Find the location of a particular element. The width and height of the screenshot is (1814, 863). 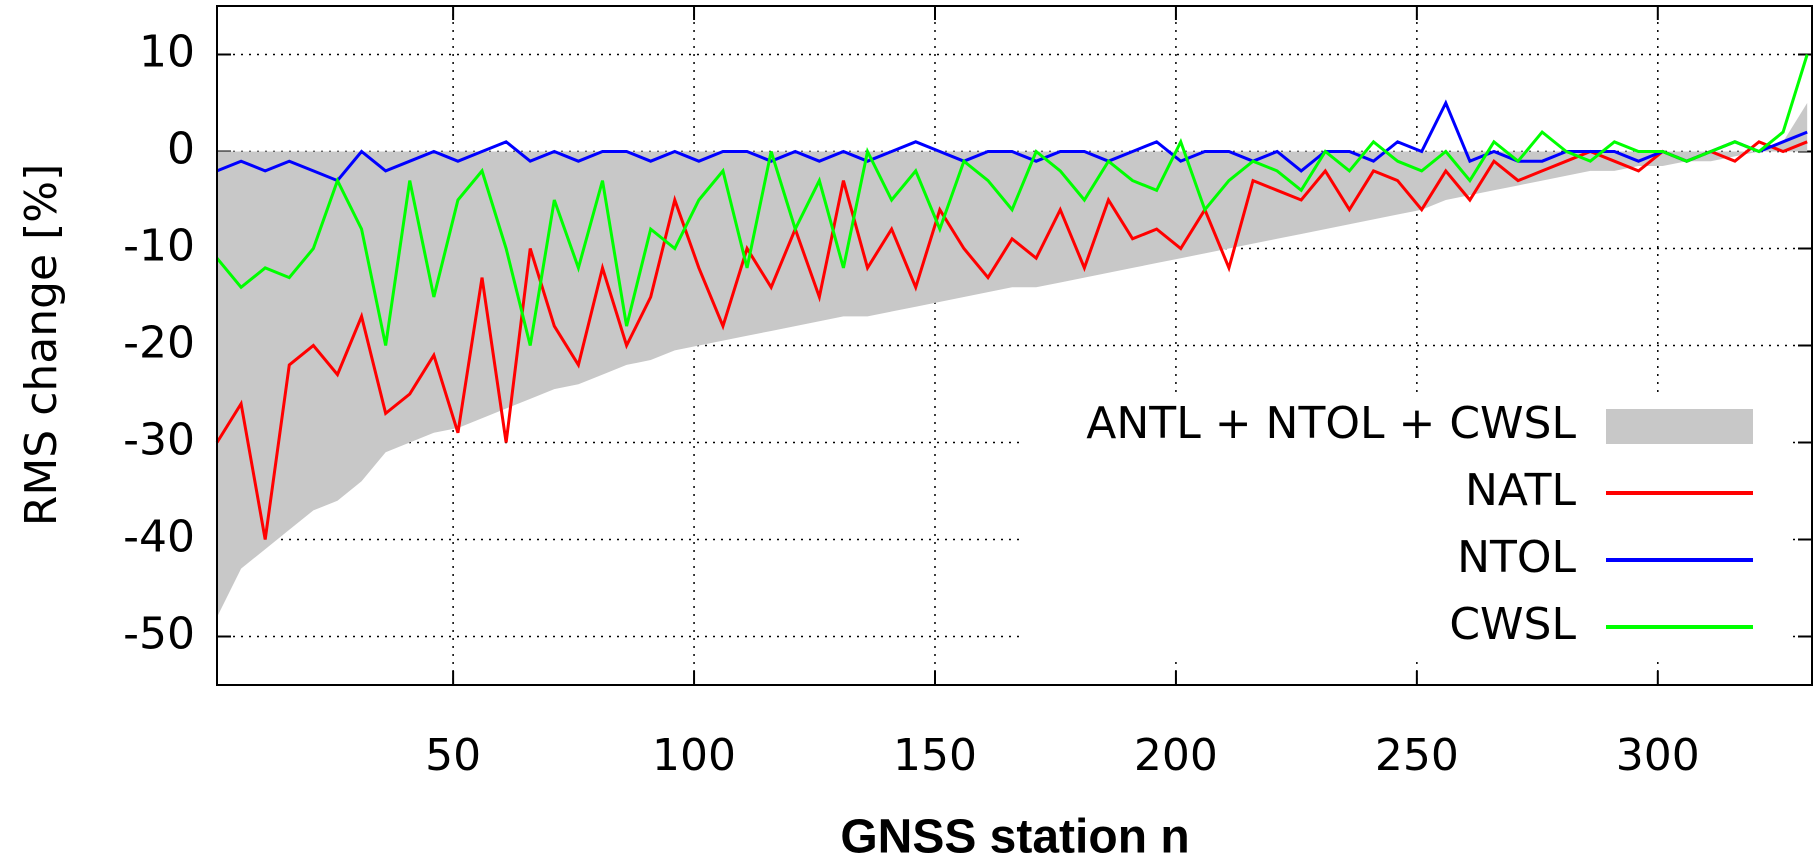

x-tick-label: 150 is located at coordinates (935, 755).